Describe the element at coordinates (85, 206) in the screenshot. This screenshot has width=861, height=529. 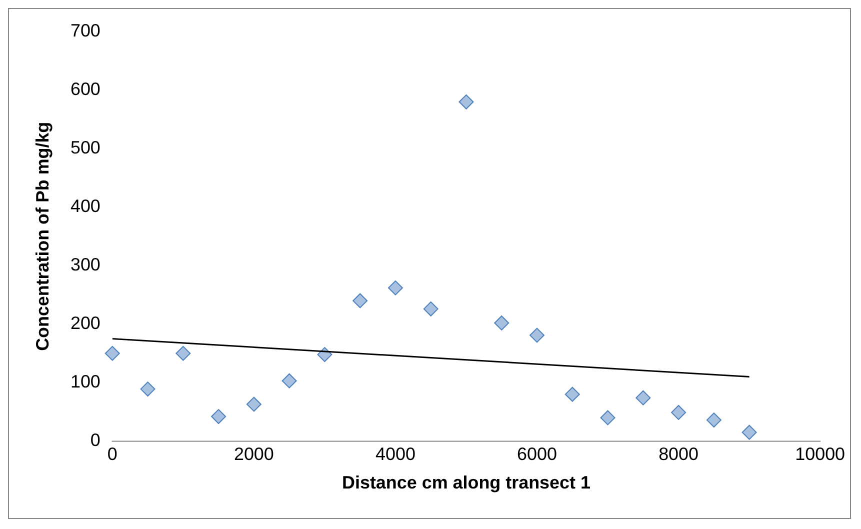
I see `y-tick-label: 400` at that location.